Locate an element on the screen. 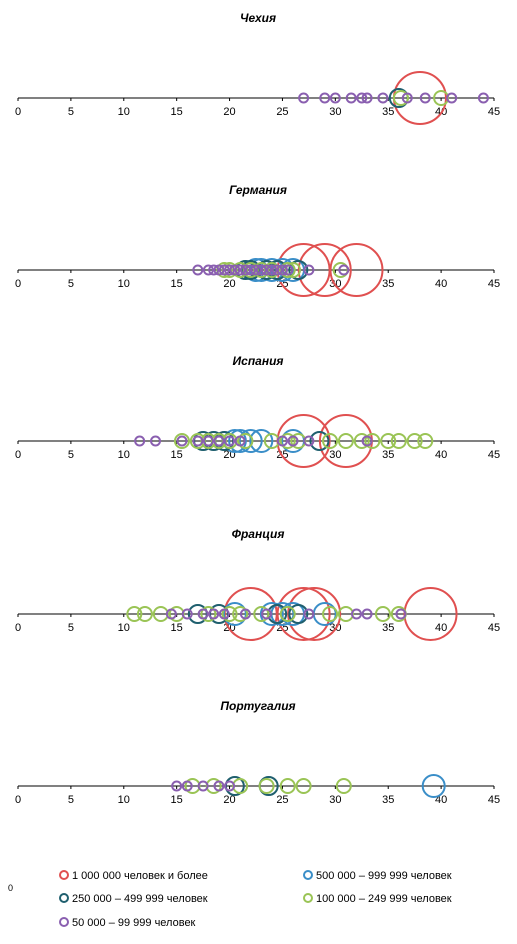 The width and height of the screenshot is (517, 944). panel-title: Испания is located at coordinates (258, 361).